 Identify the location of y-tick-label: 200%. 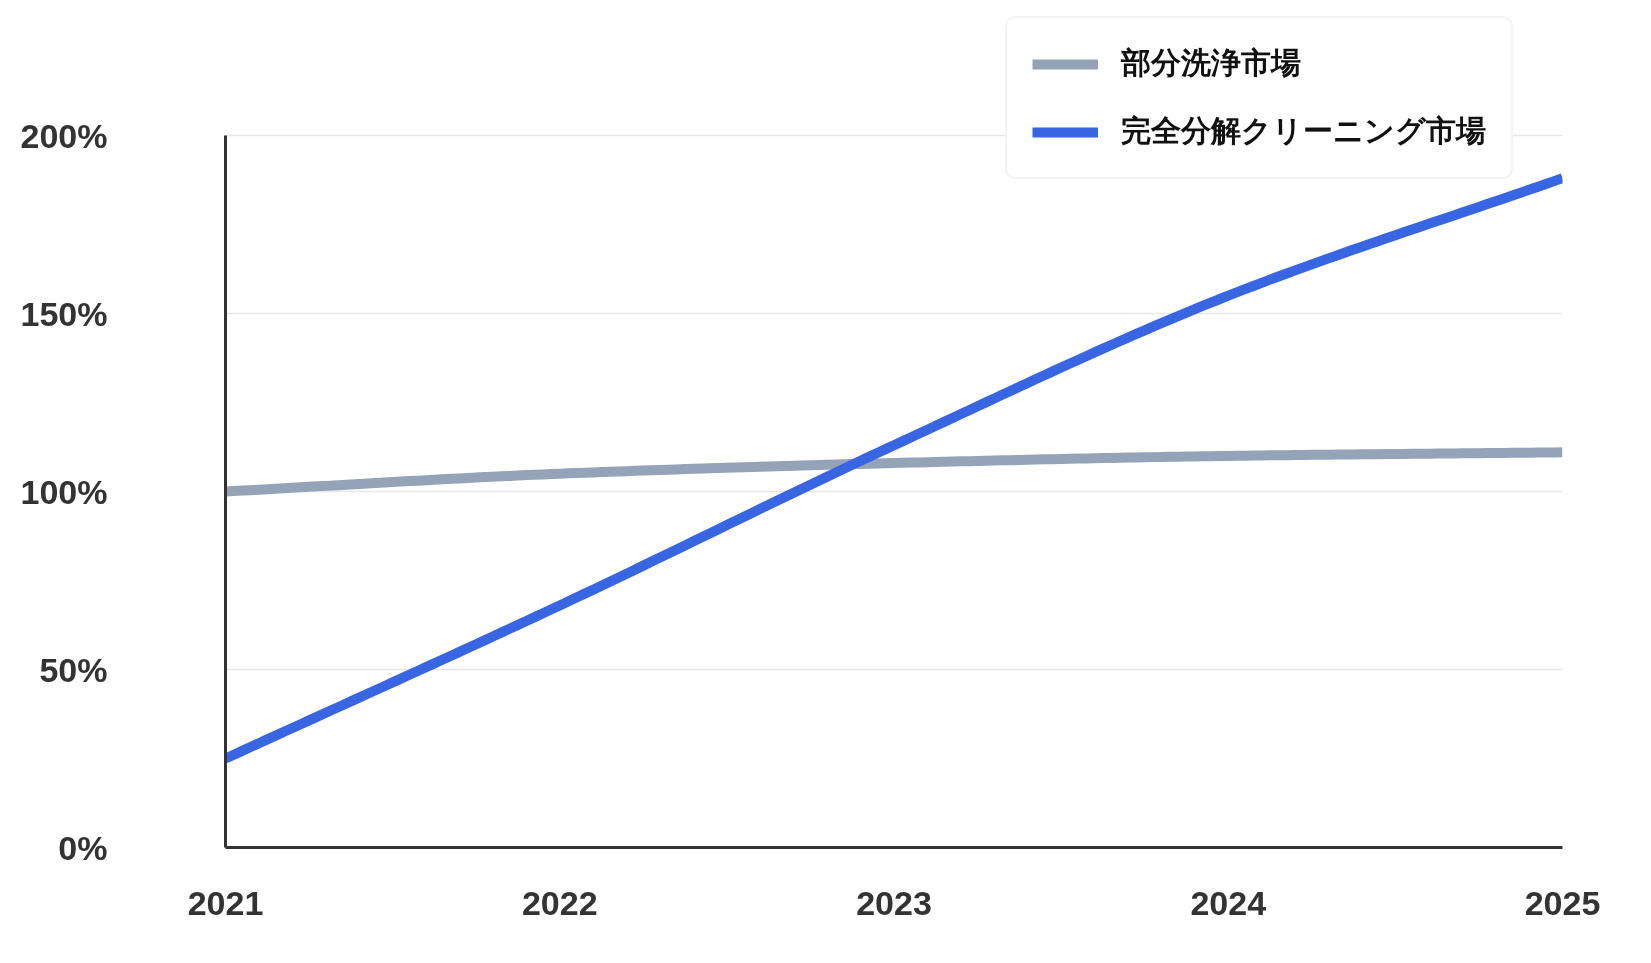
(64, 135).